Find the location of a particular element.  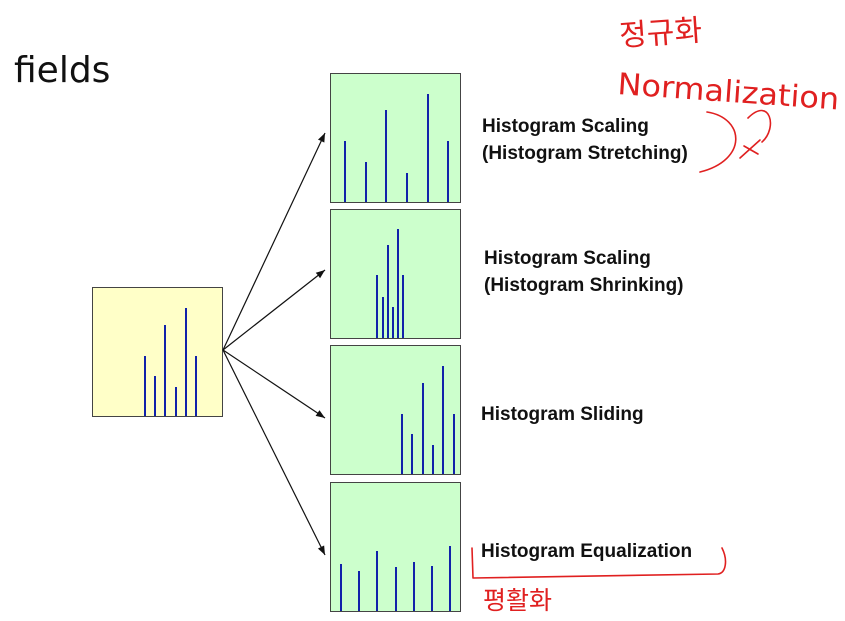

shrinking-label: Histogram Scaling (Histogram Shrinking) is located at coordinates (584, 272).